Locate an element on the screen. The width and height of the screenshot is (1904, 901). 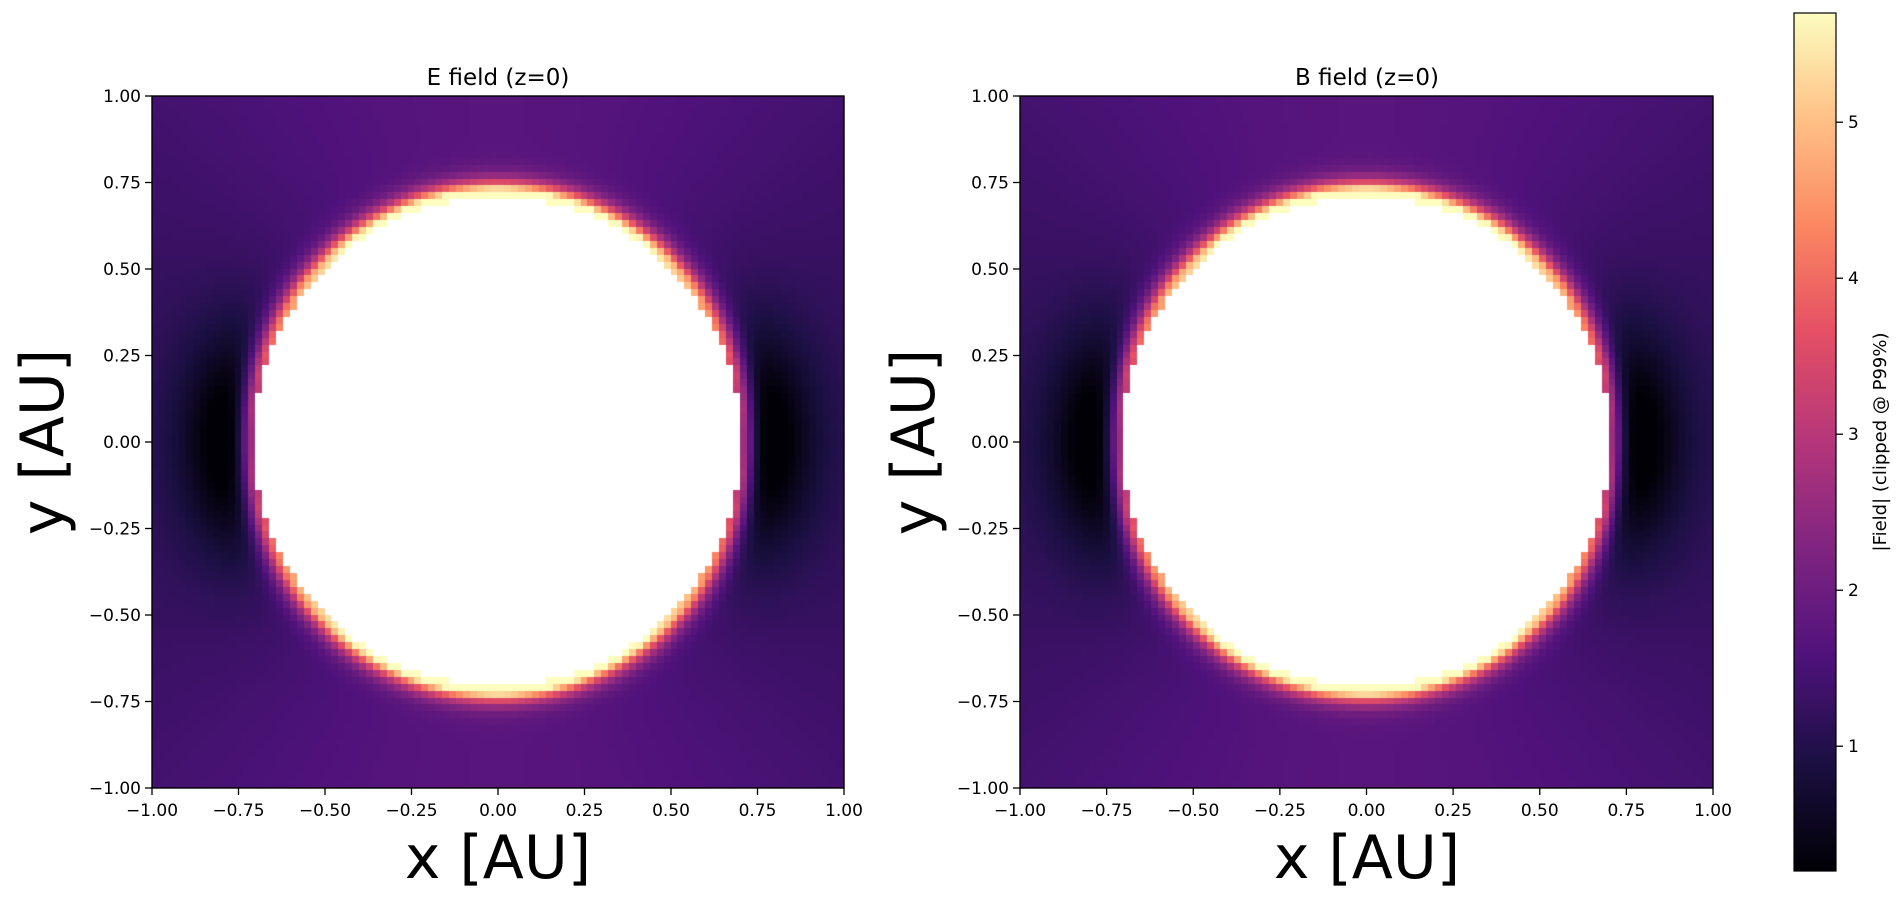
colorbar-label: |Field| (clipped @ P99%) is located at coordinates (1880, 442).